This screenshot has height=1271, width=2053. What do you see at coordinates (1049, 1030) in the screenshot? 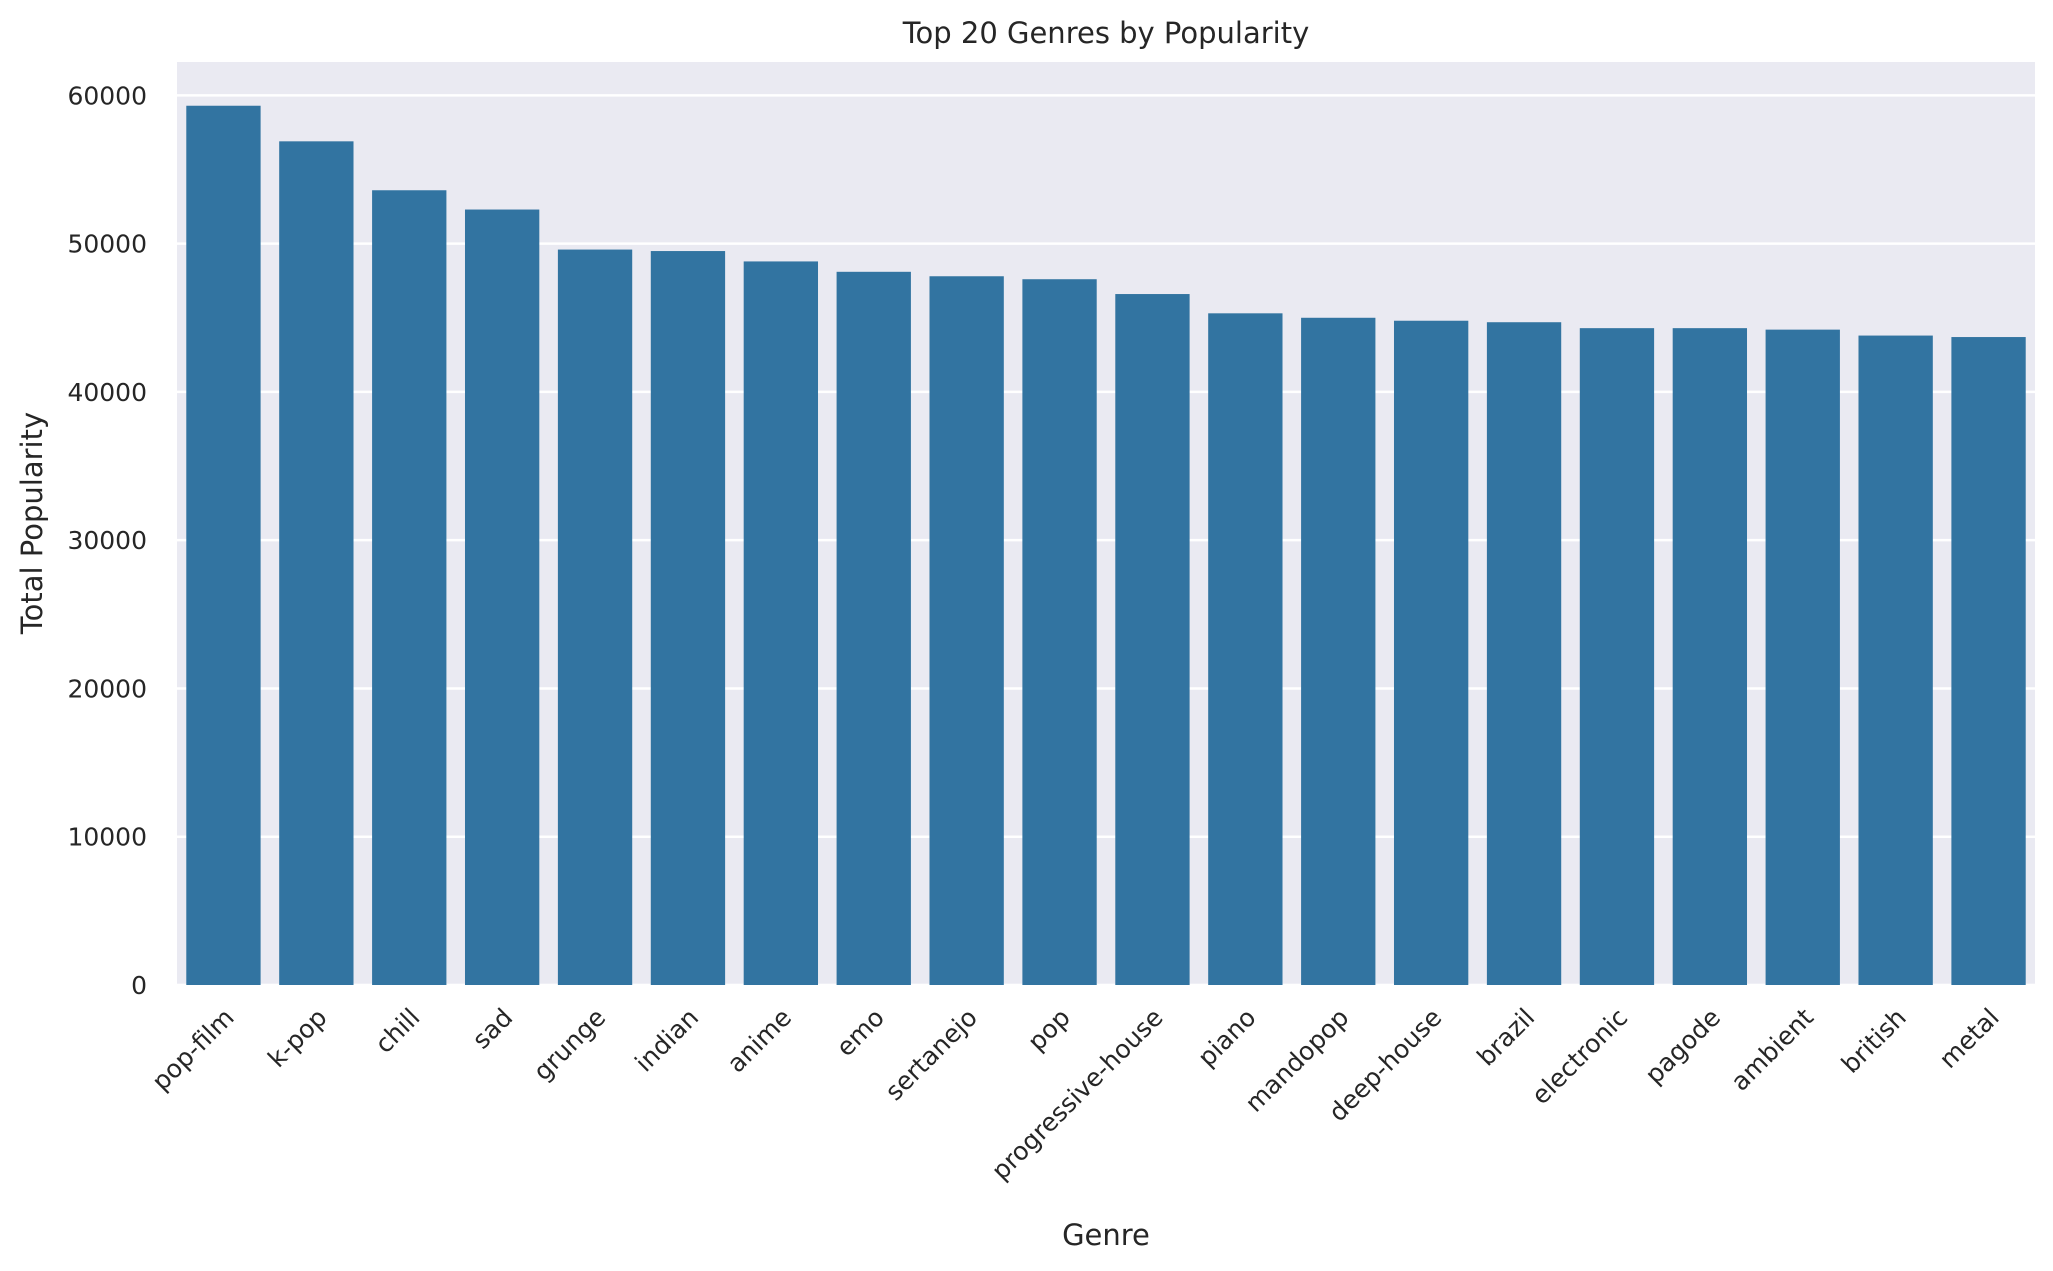
I see `x-tick-label: pop` at bounding box center [1049, 1030].